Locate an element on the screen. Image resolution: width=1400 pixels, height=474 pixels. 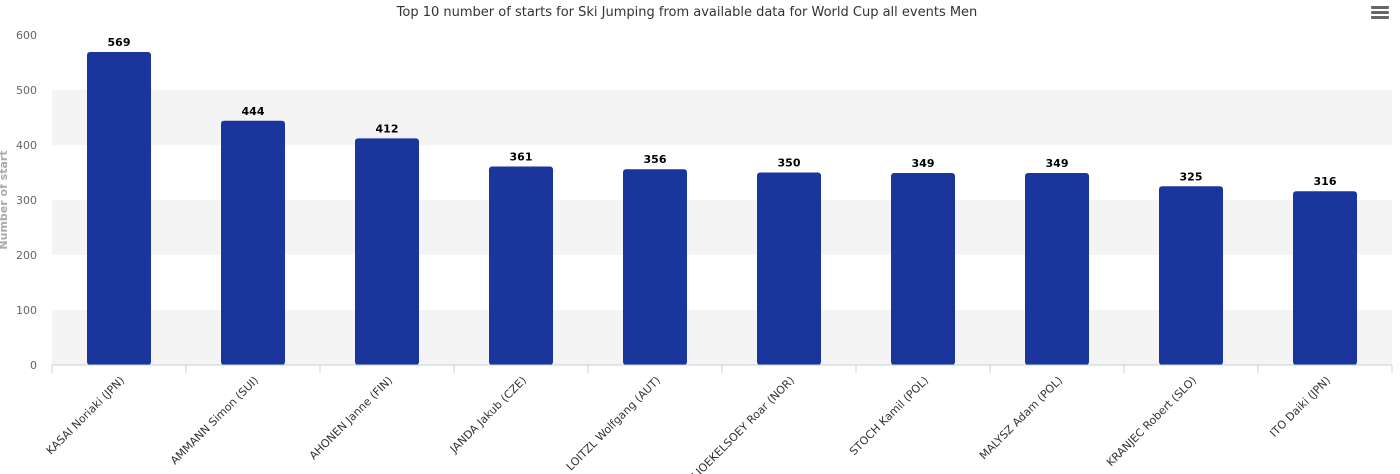
data-label: 356 is located at coordinates (655, 159).